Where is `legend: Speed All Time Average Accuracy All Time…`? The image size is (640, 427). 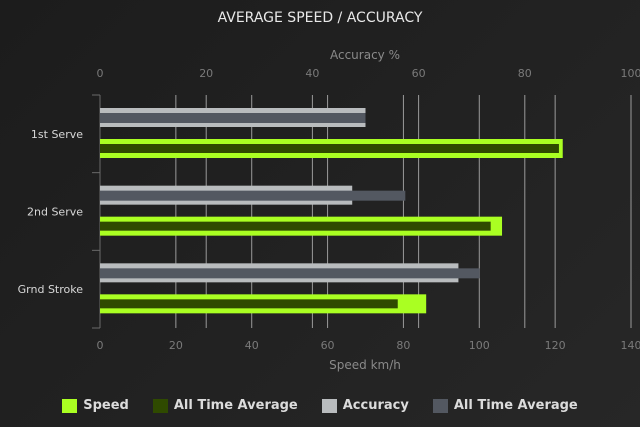
legend: Speed All Time Average Accuracy All Time… is located at coordinates (320, 405).